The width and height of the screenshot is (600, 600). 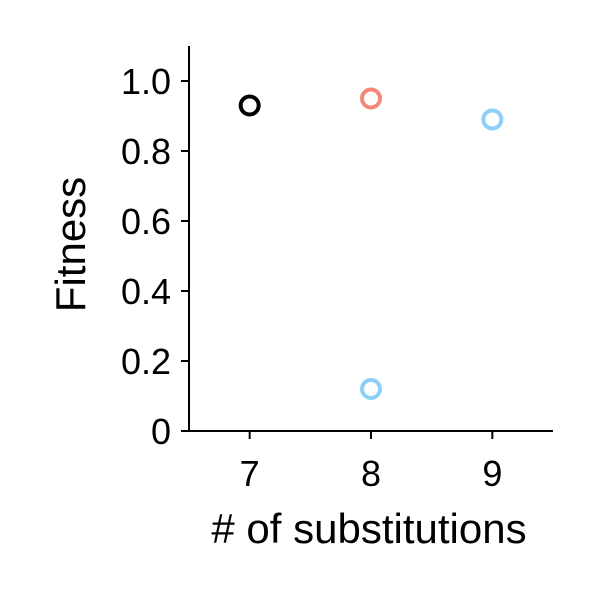 What do you see at coordinates (155, 256) in the screenshot?
I see `y-axis-ticks: 0 0.2 0.4 0.6 0.8 1.0` at bounding box center [155, 256].